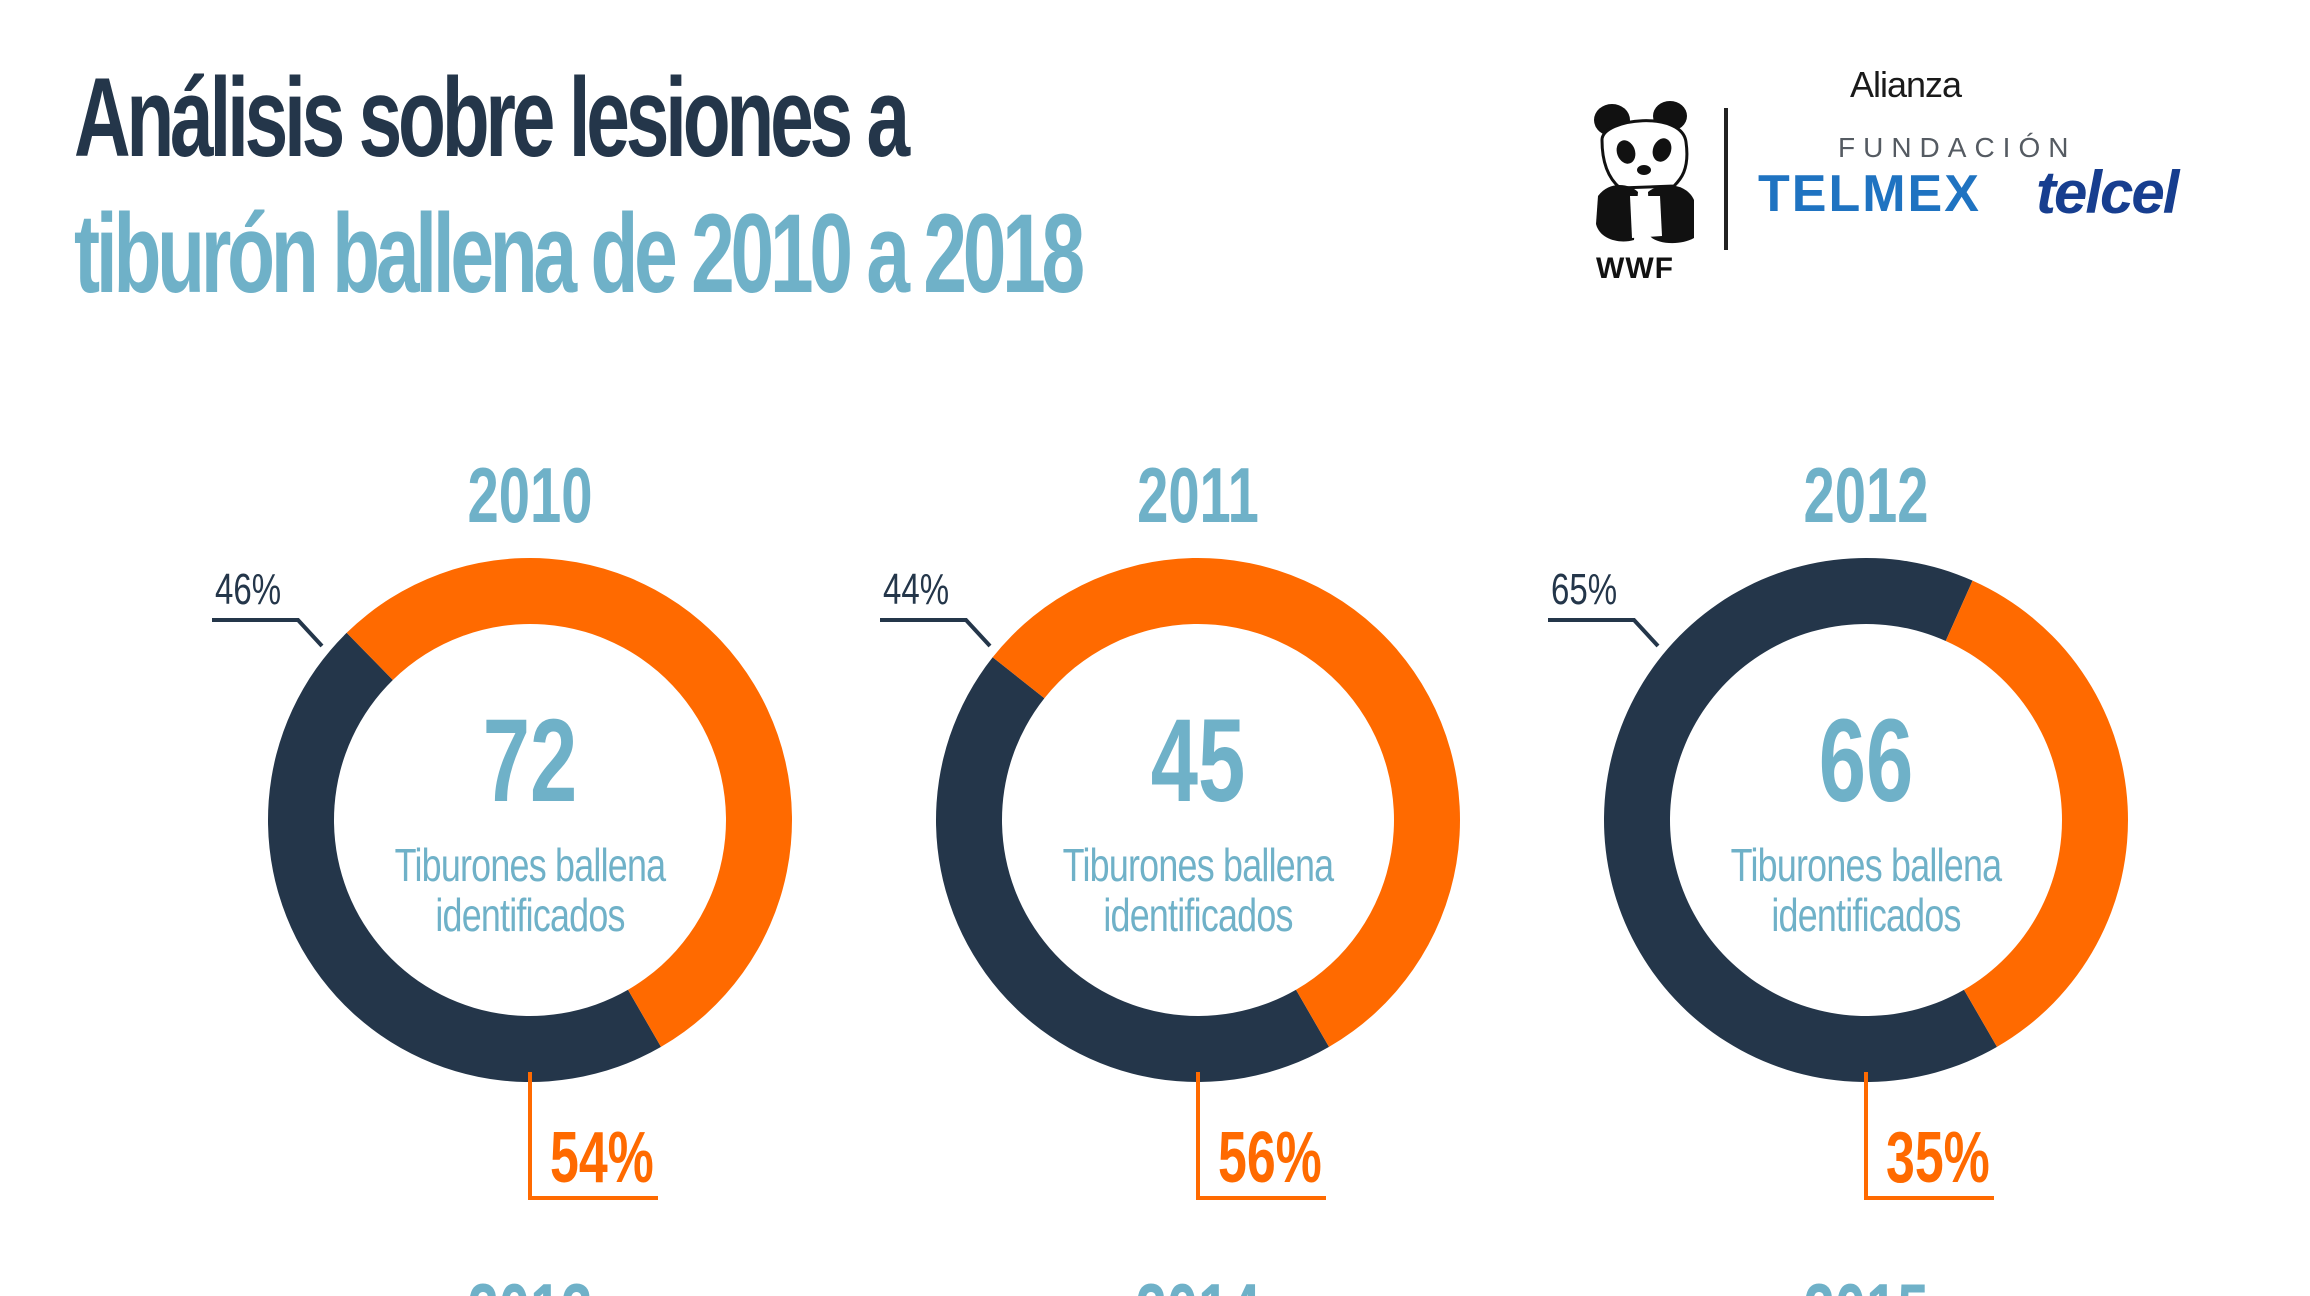  I want to click on dark-slice-label-2012: 65%, so click(1584, 589).